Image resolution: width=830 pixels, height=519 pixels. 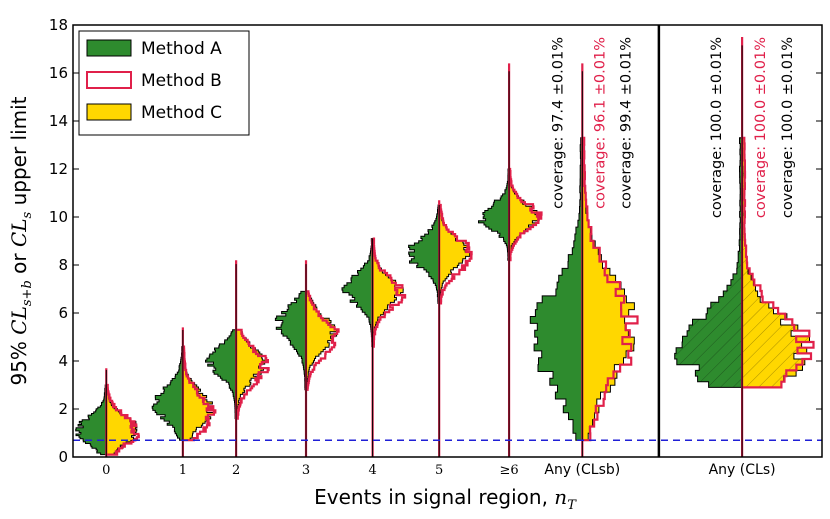 What do you see at coordinates (439, 470) in the screenshot?
I see `x-tick-label: 5` at bounding box center [439, 470].